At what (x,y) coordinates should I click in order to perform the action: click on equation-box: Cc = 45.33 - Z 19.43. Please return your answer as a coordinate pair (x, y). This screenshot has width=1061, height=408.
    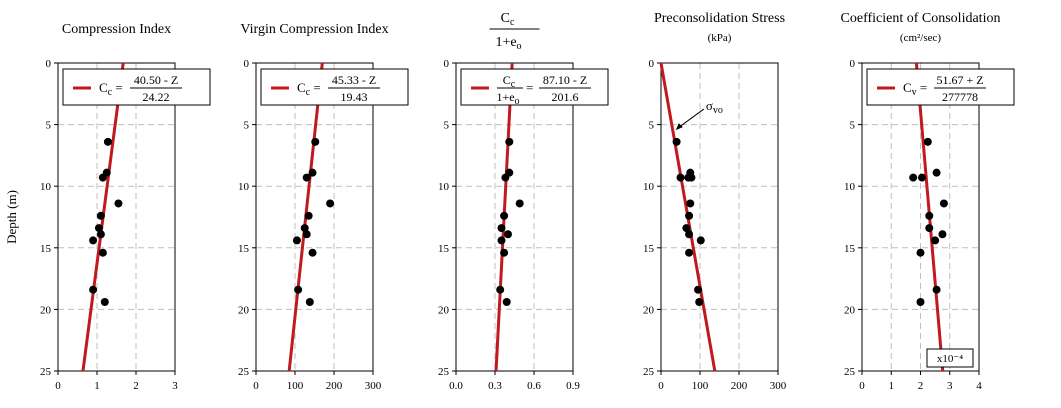
    Looking at the image, I should click on (334, 87).